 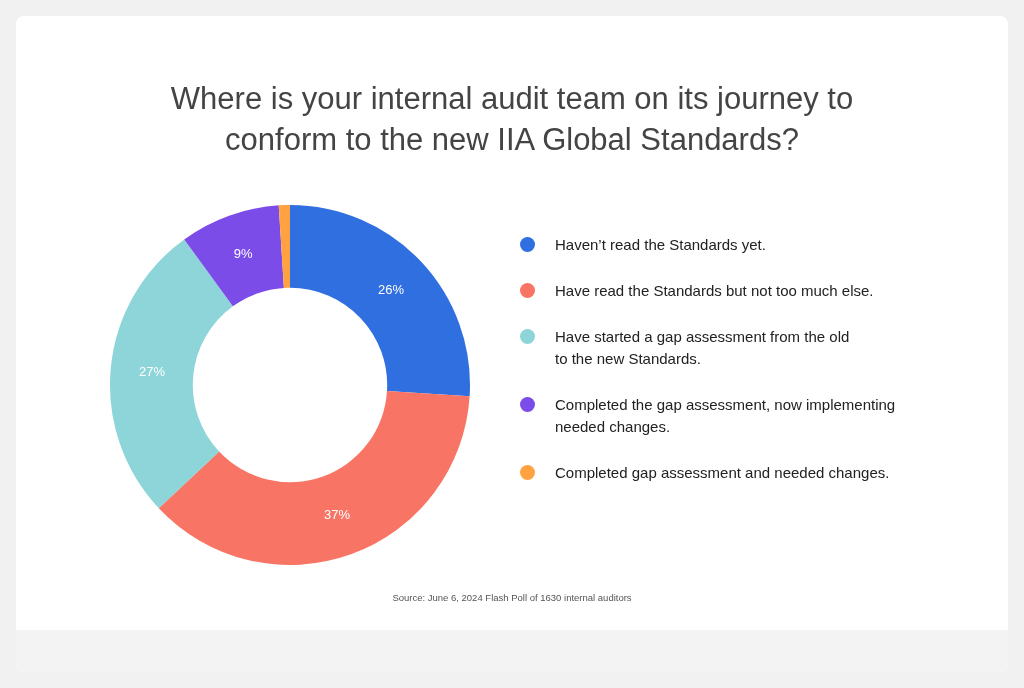 What do you see at coordinates (337, 514) in the screenshot?
I see `data-label: 37%` at bounding box center [337, 514].